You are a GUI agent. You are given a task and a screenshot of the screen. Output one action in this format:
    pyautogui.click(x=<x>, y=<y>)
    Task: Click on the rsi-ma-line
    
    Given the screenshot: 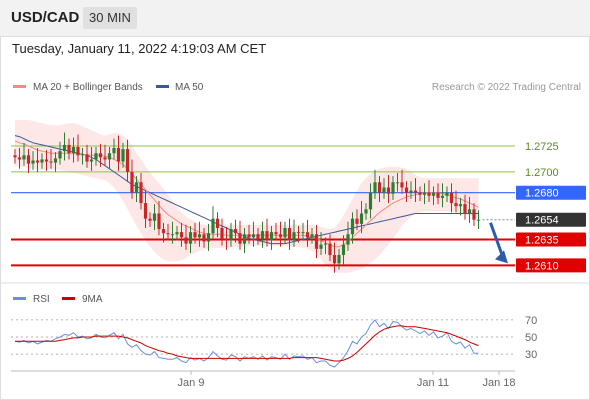 What is the action you would take?
    pyautogui.click(x=247, y=343)
    